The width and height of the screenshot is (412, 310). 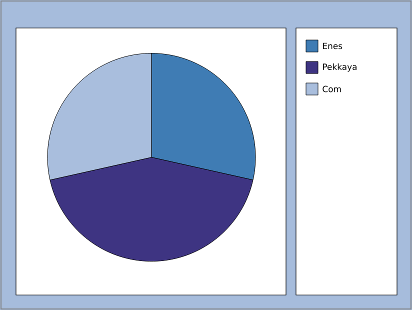 What do you see at coordinates (339, 67) in the screenshot?
I see `legend-label: Pekkaya` at bounding box center [339, 67].